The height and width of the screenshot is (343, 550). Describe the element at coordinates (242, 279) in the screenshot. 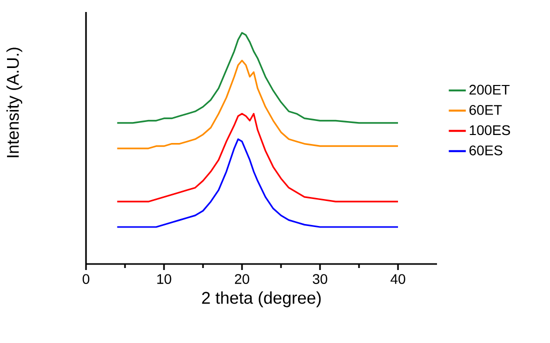

I see `x-tick-label: 20` at that location.